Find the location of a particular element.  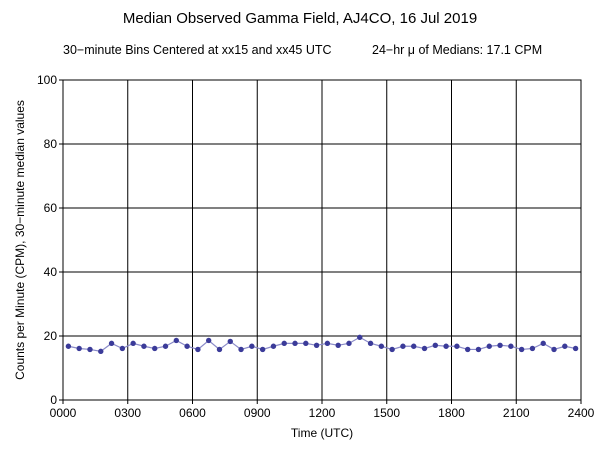

y-tick-label: 80 is located at coordinates (51, 144).